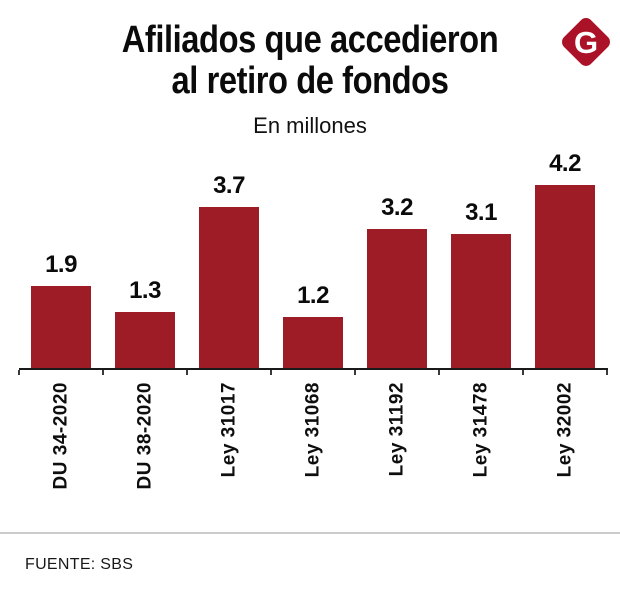  What do you see at coordinates (61, 436) in the screenshot?
I see `x-axis-label: DU 34-2020` at bounding box center [61, 436].